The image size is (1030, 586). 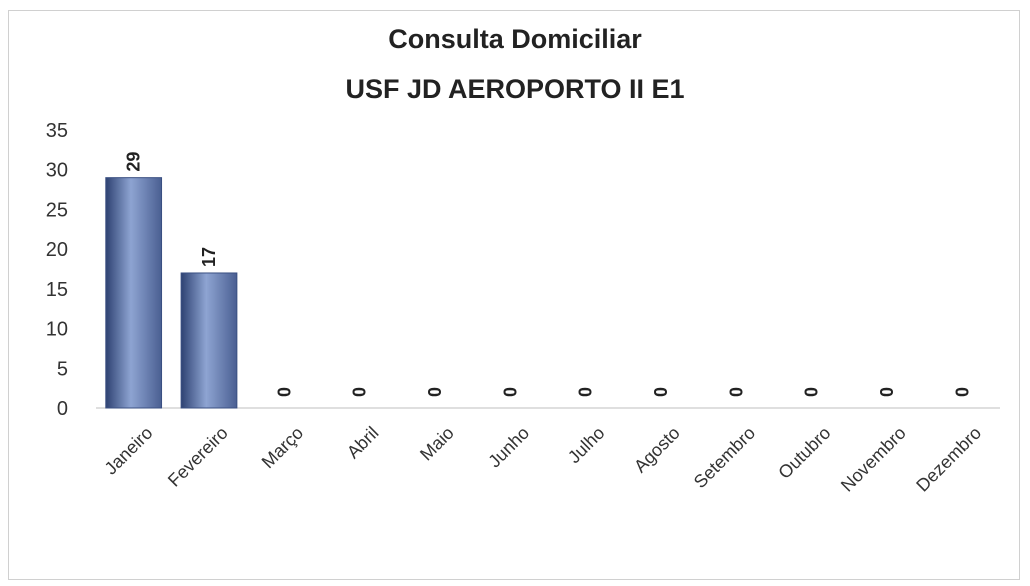 What do you see at coordinates (134, 162) in the screenshot?
I see `data-label: 29` at bounding box center [134, 162].